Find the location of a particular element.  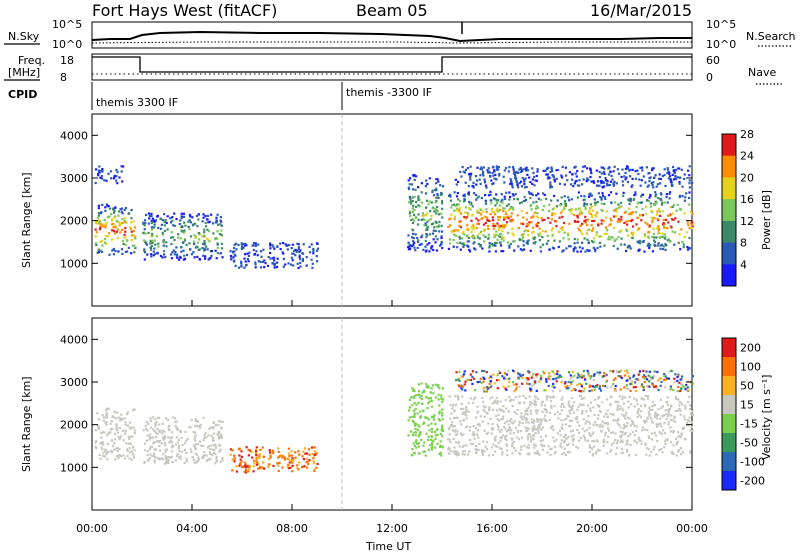

colorbar-tick-label: 8 is located at coordinates (743, 243).